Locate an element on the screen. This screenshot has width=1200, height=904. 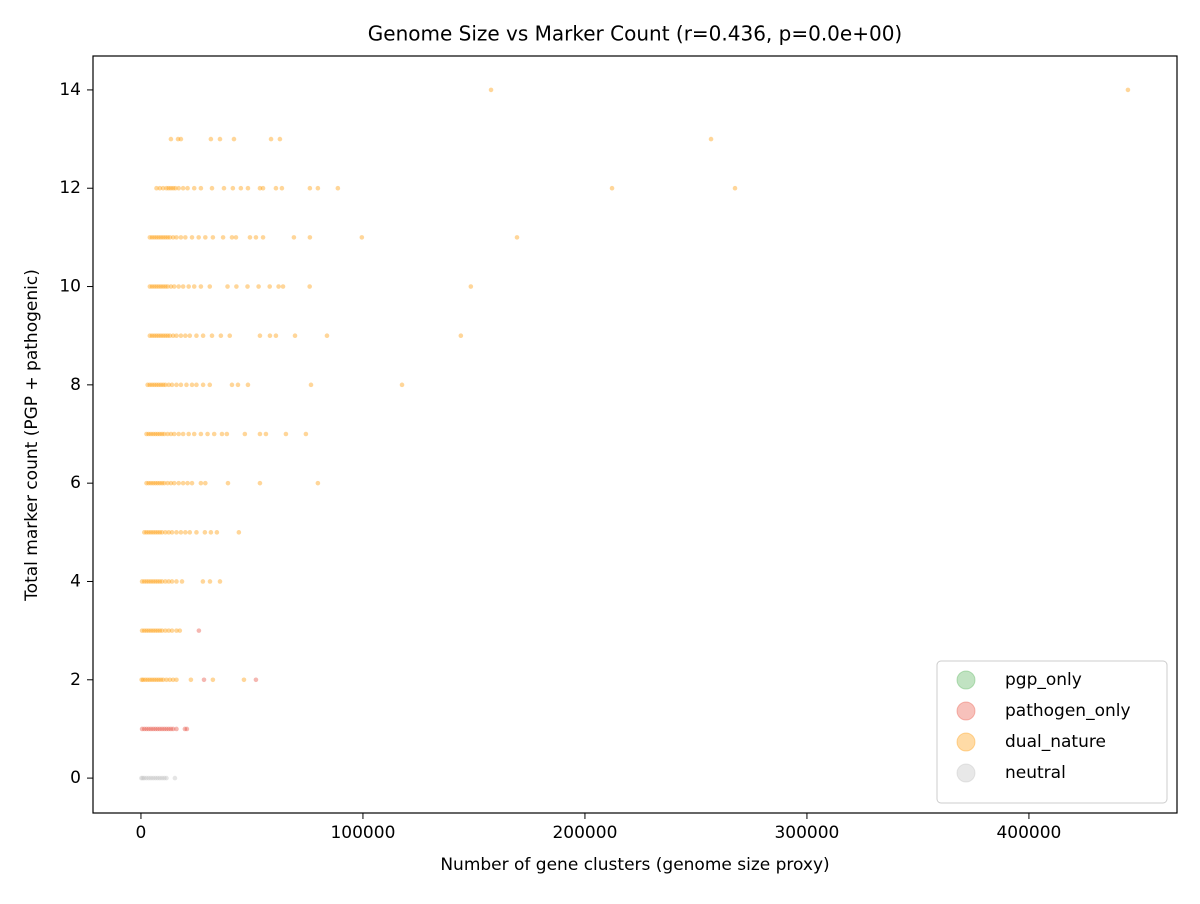
legend-label: dual_nature is located at coordinates (1055, 742).